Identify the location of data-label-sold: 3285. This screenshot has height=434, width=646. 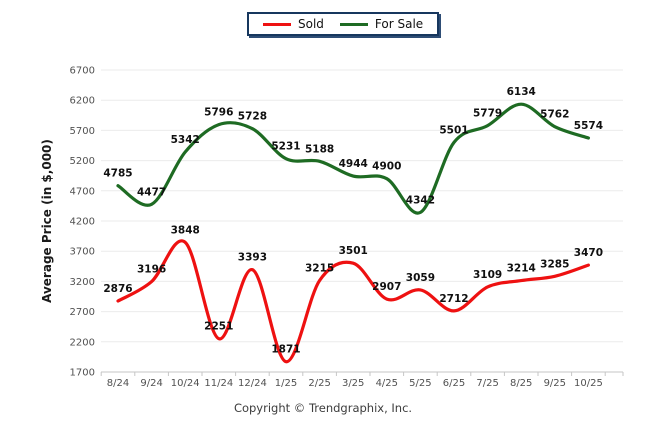
(554, 264).